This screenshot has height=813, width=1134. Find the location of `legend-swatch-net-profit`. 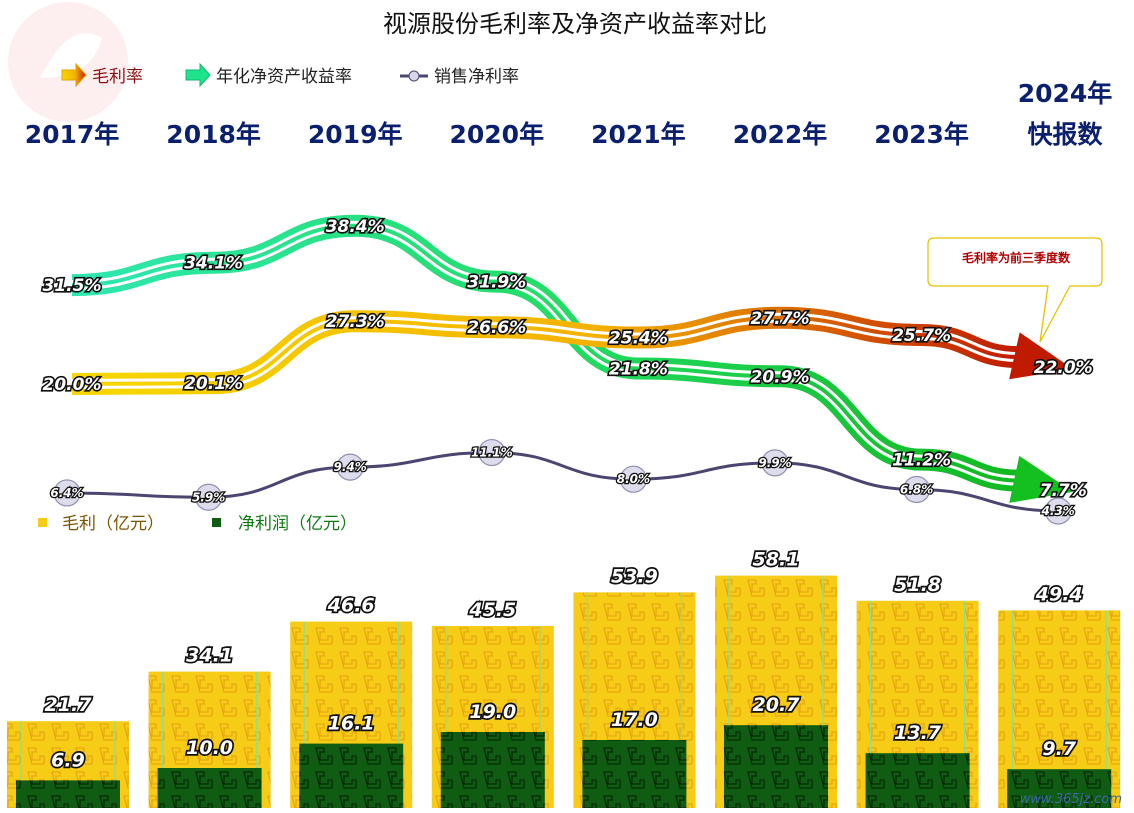

legend-swatch-net-profit is located at coordinates (216, 522).